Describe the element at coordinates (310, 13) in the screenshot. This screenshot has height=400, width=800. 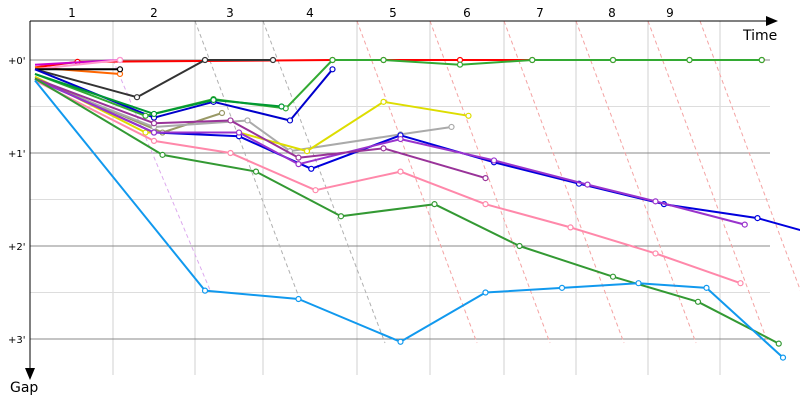
I see `x-tick-label: 4` at that location.